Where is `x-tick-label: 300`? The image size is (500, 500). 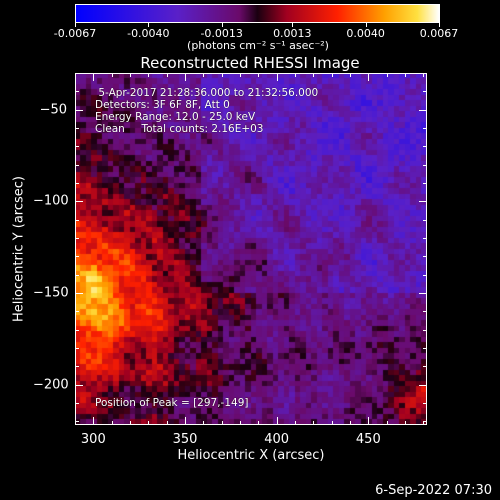 x-tick-label: 300 is located at coordinates (93, 439).